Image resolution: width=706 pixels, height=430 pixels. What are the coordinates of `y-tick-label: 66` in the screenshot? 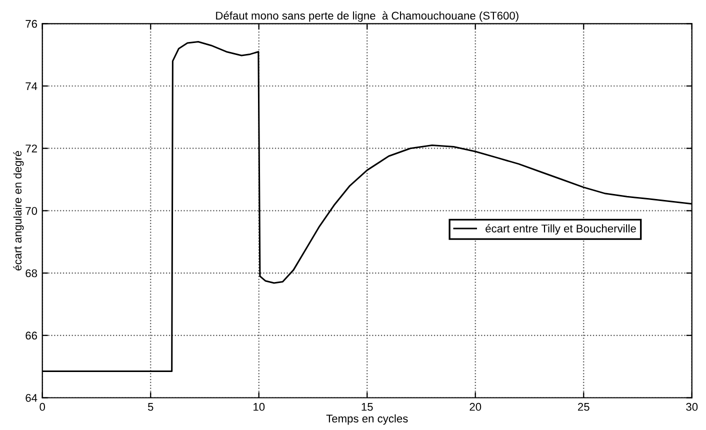 It's located at (32, 336).